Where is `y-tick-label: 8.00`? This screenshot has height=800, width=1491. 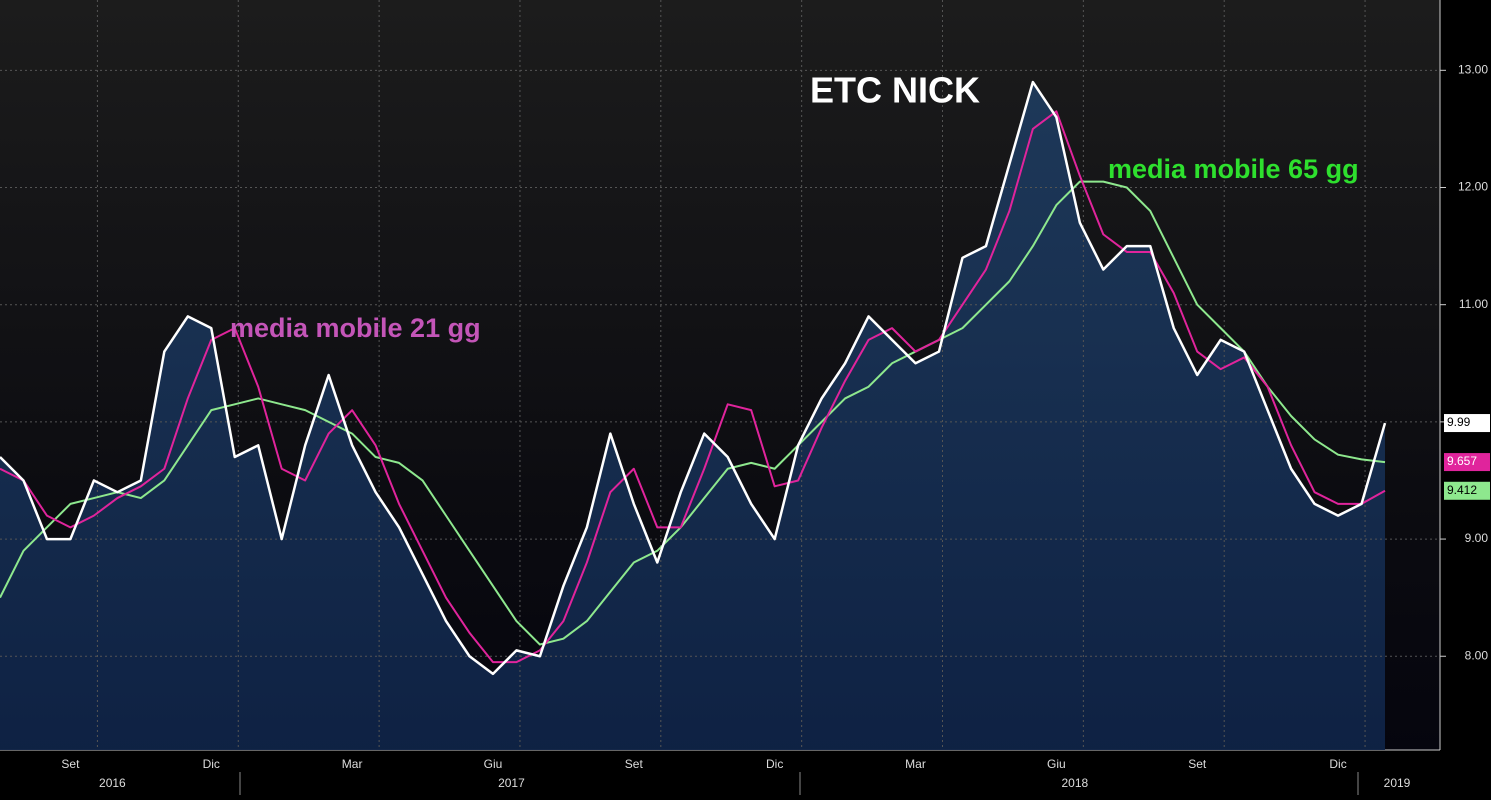 y-tick-label: 8.00 is located at coordinates (1477, 655).